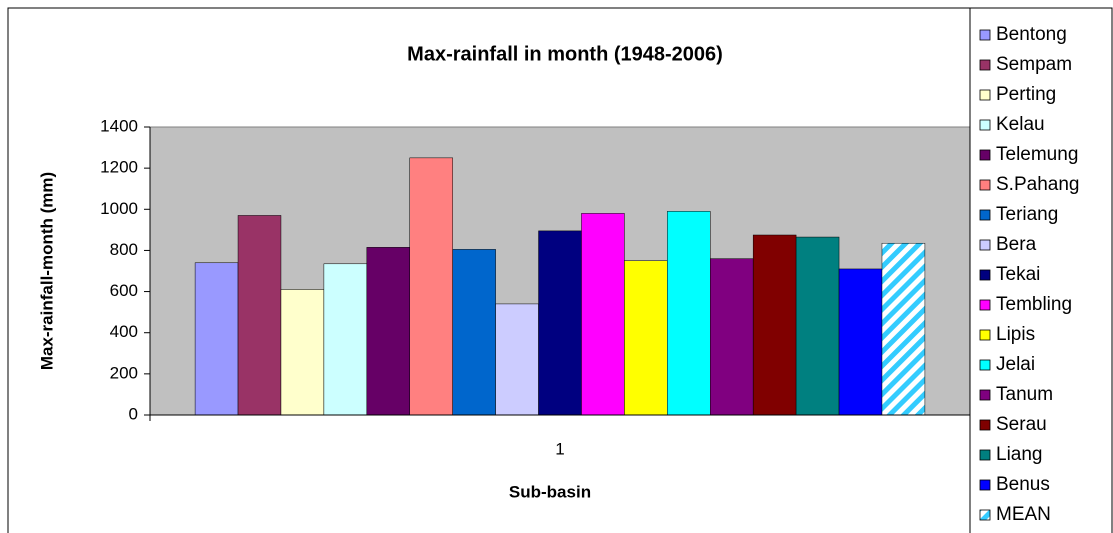  What do you see at coordinates (119, 208) in the screenshot?
I see `y-tick-label: 1000` at bounding box center [119, 208].